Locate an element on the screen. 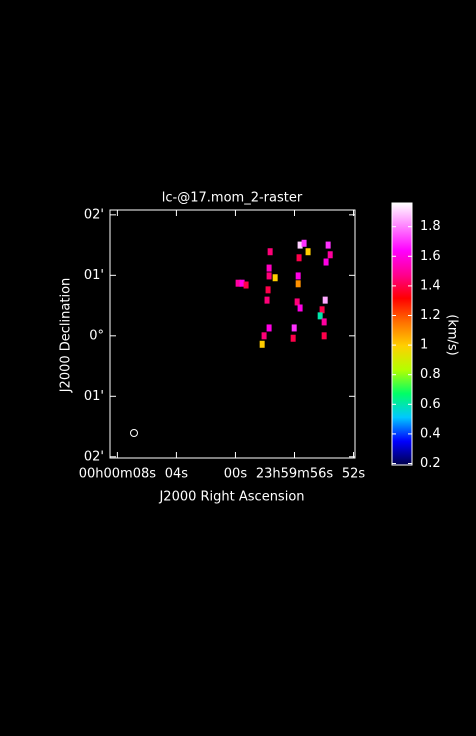 The image size is (476, 736). colorbar-tick-label: 1.8 is located at coordinates (430, 226).